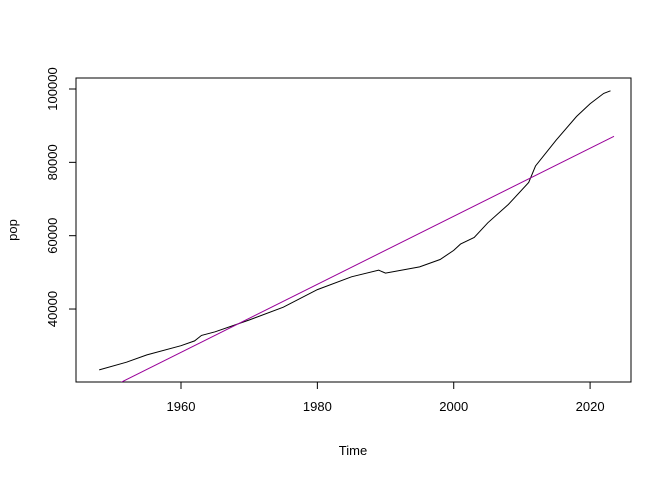  Describe the element at coordinates (317, 406) in the screenshot. I see `x-tick-label: 1980` at that location.